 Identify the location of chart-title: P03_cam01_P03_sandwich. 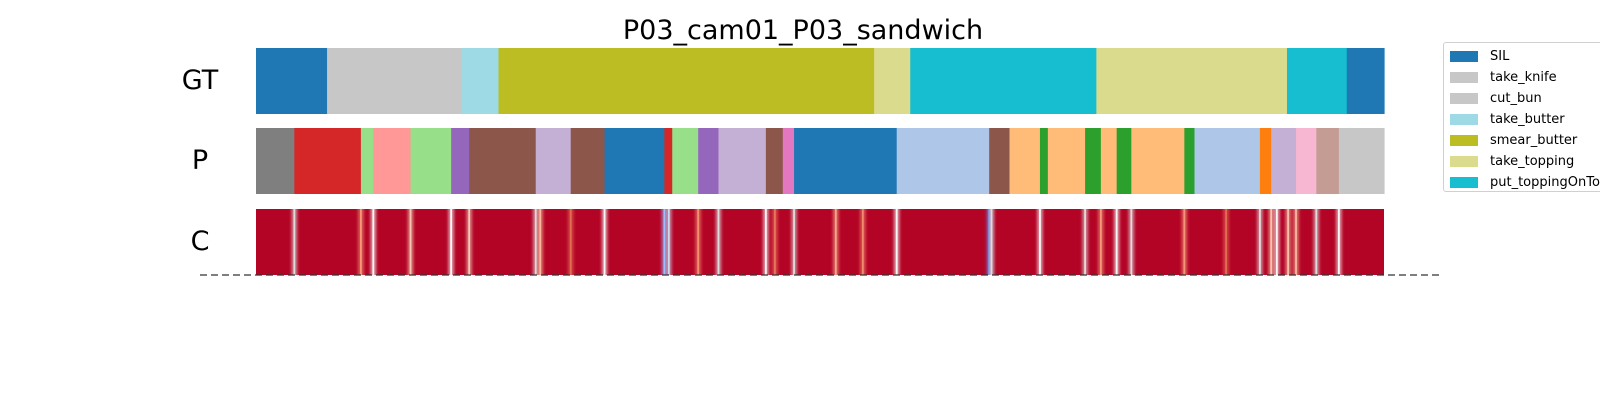
(803, 30).